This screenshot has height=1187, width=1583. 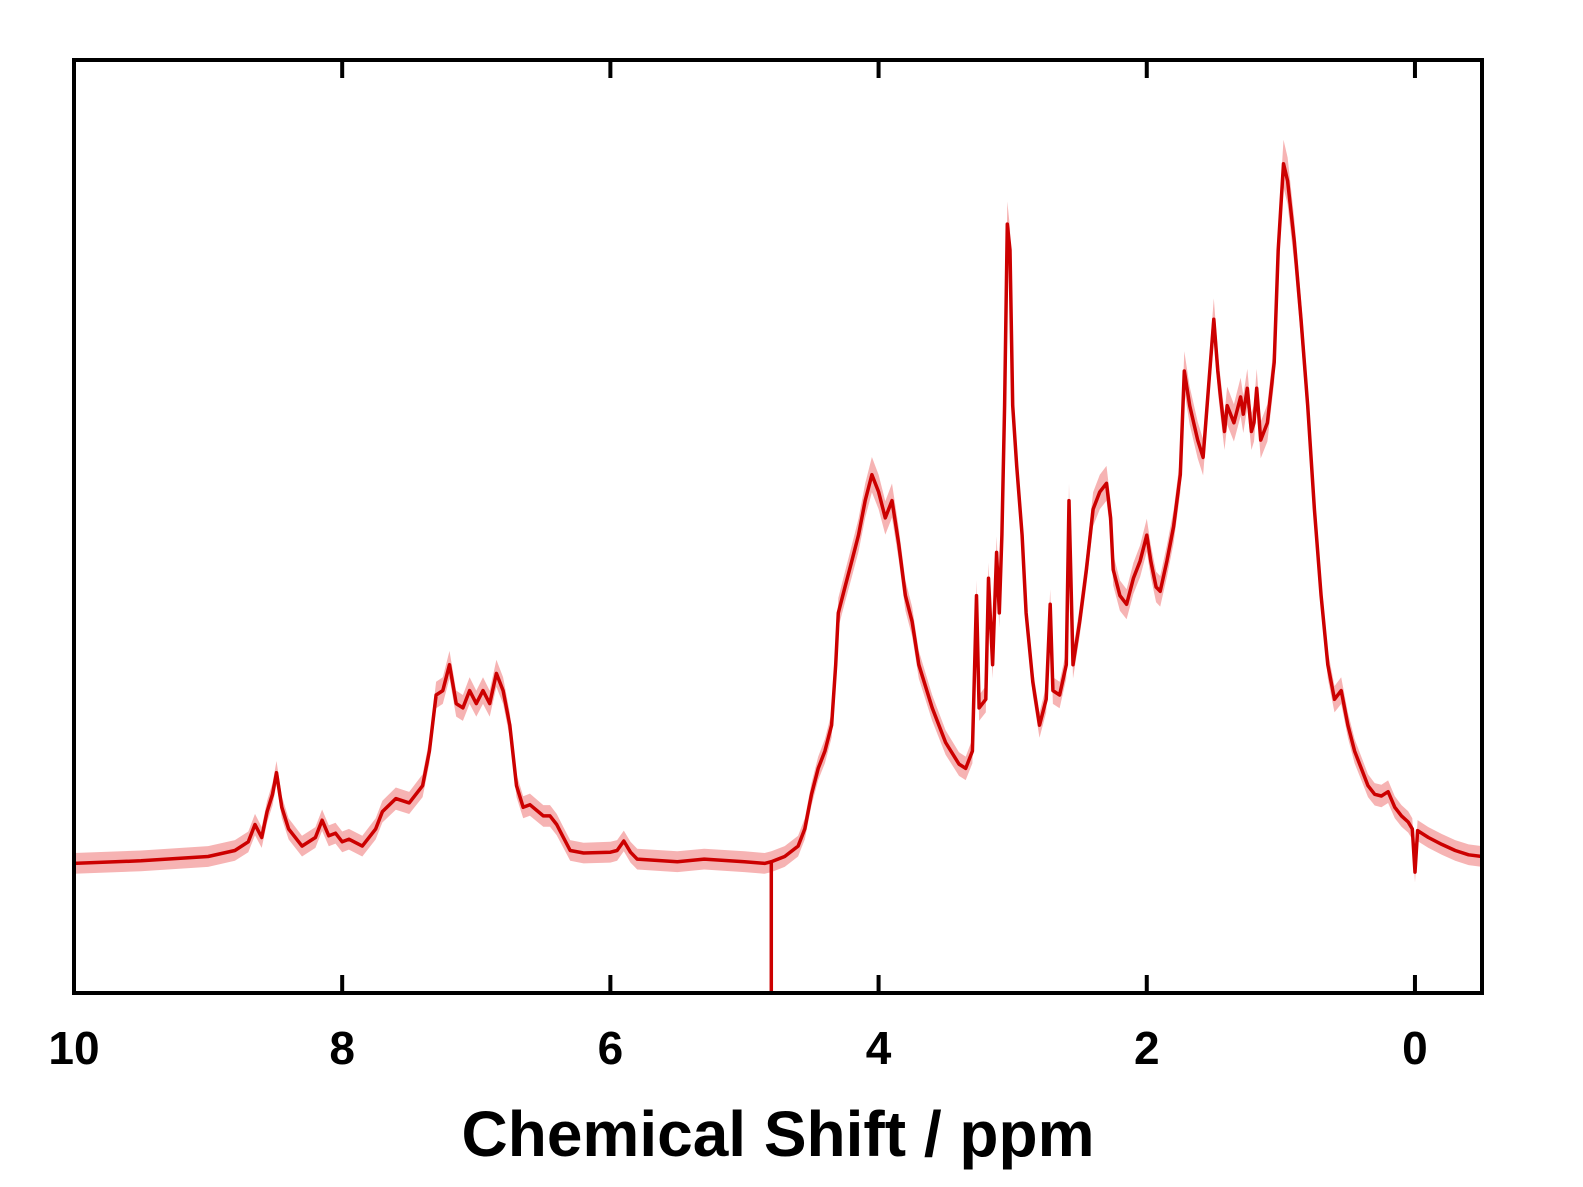 I want to click on x-tick-label: 4, so click(x=879, y=1048).